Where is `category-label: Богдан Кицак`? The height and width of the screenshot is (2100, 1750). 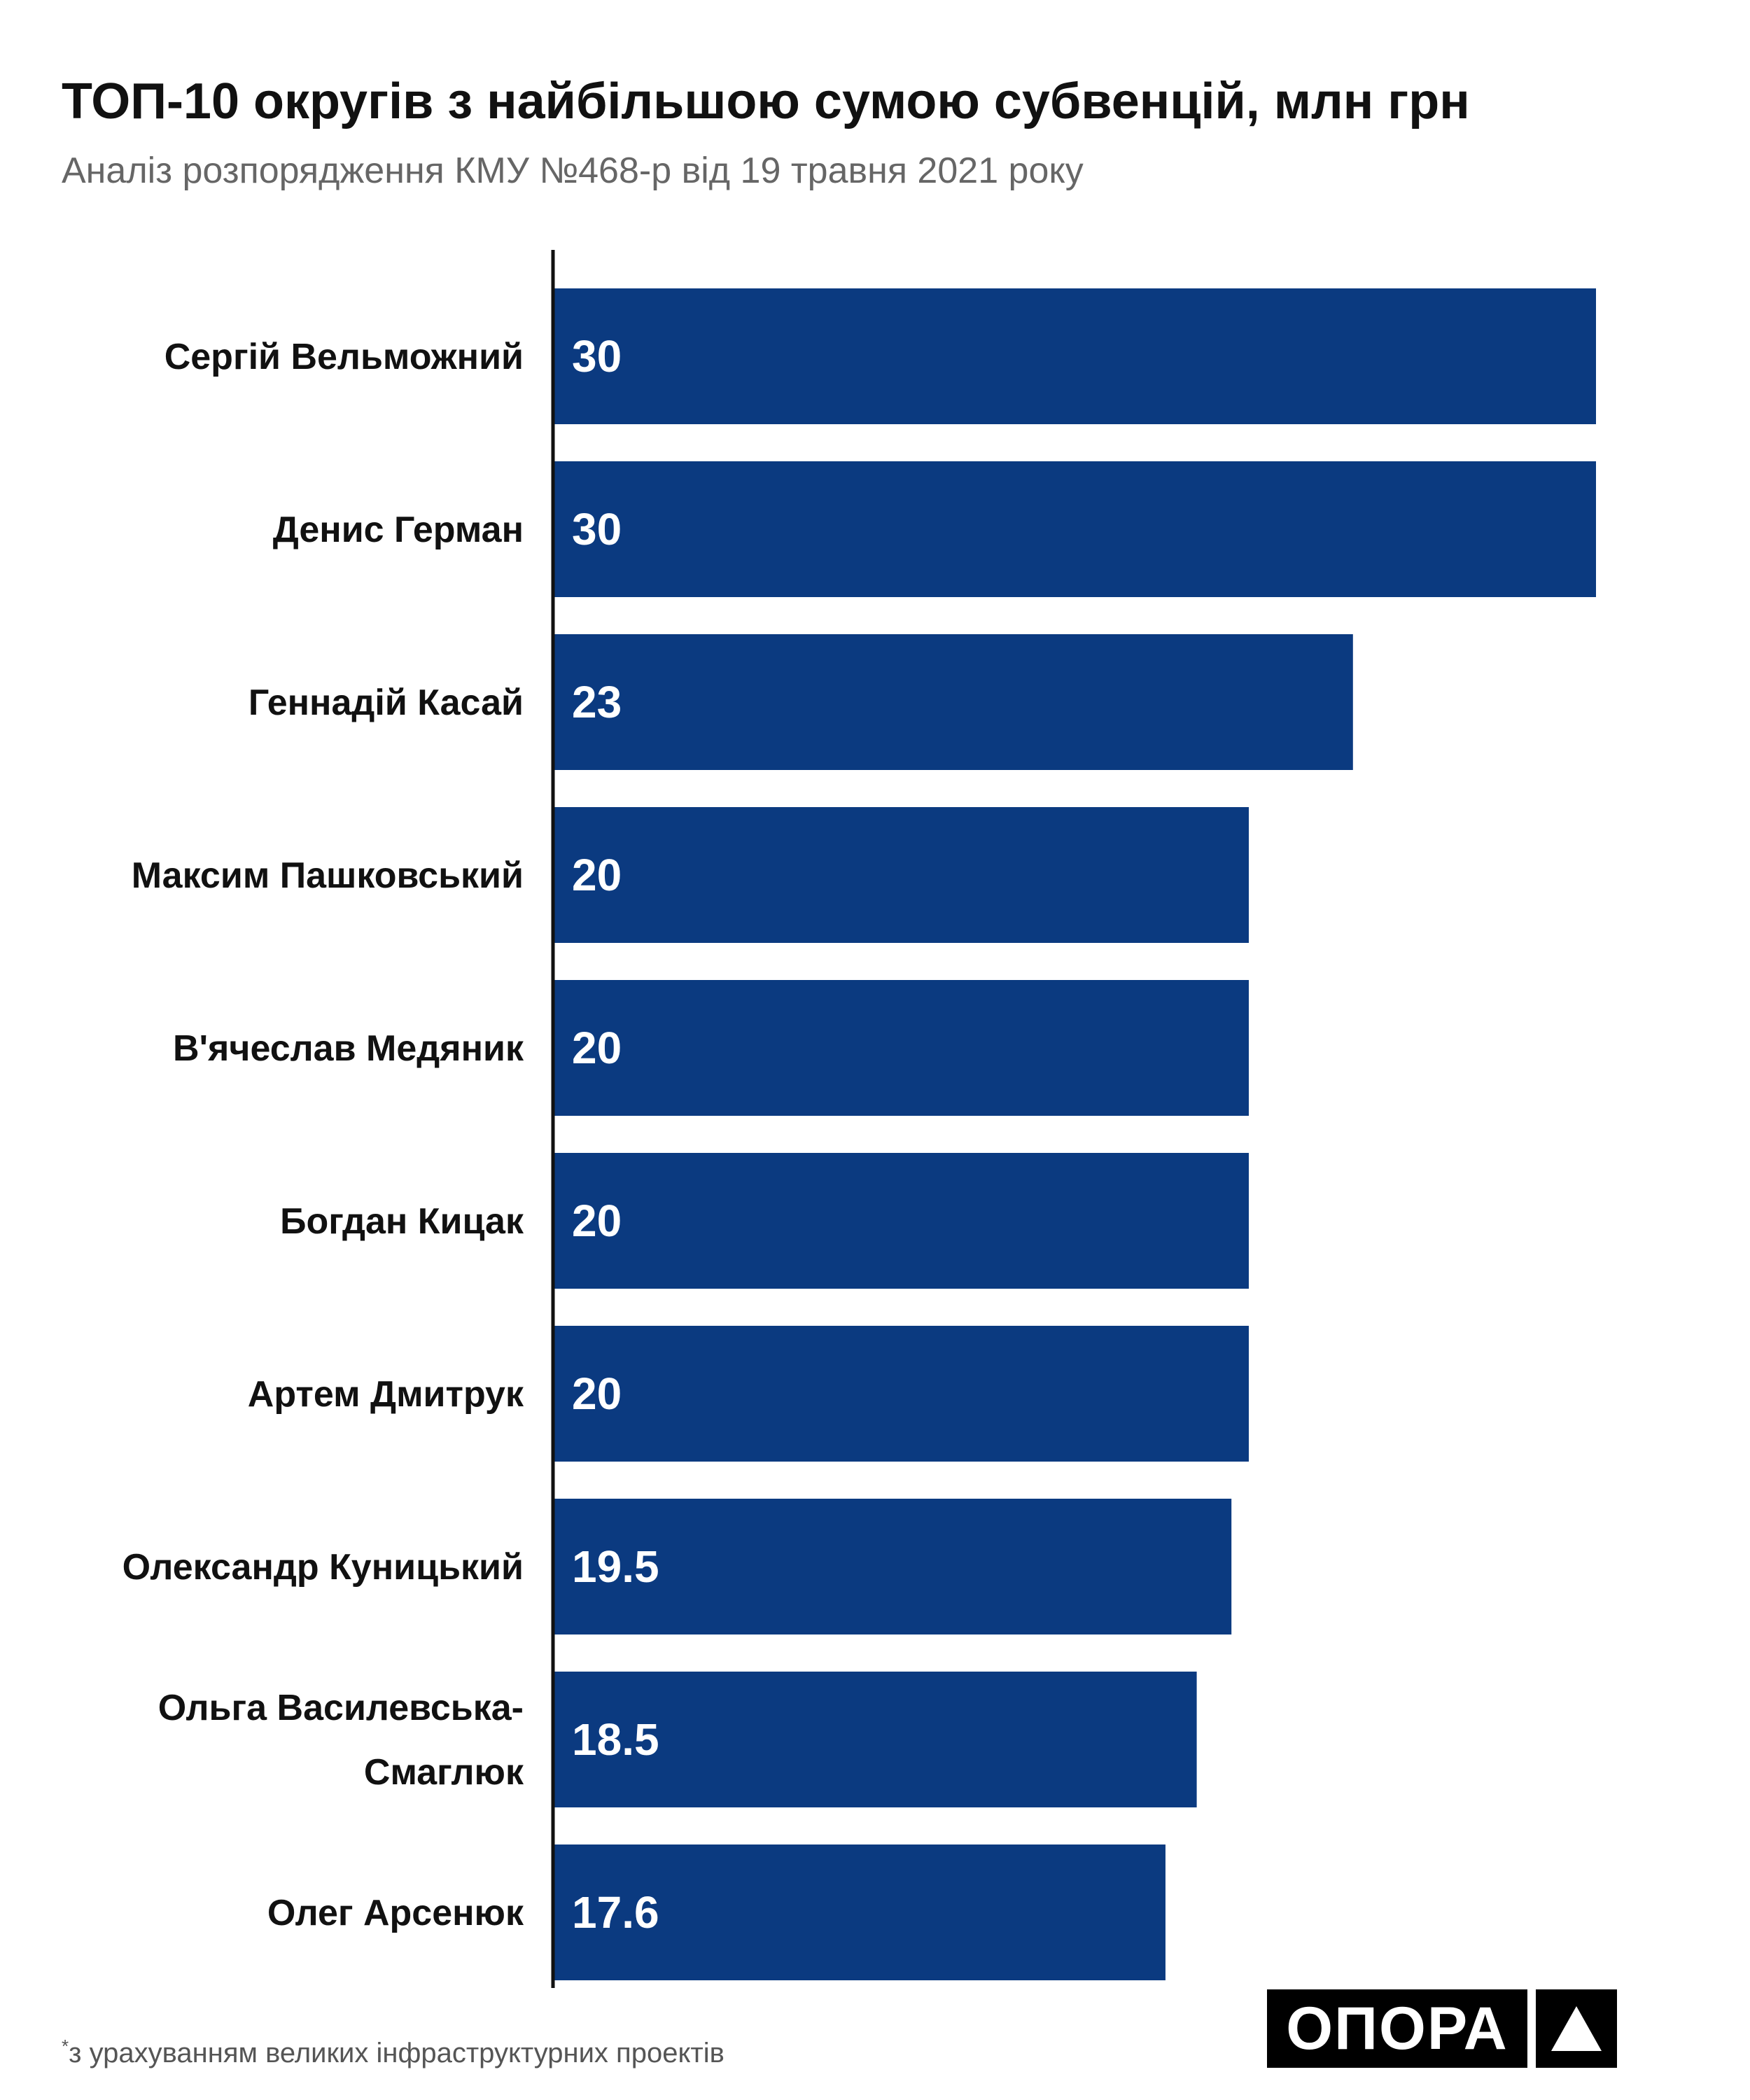
category-label: Богдан Кицак is located at coordinates (402, 1221).